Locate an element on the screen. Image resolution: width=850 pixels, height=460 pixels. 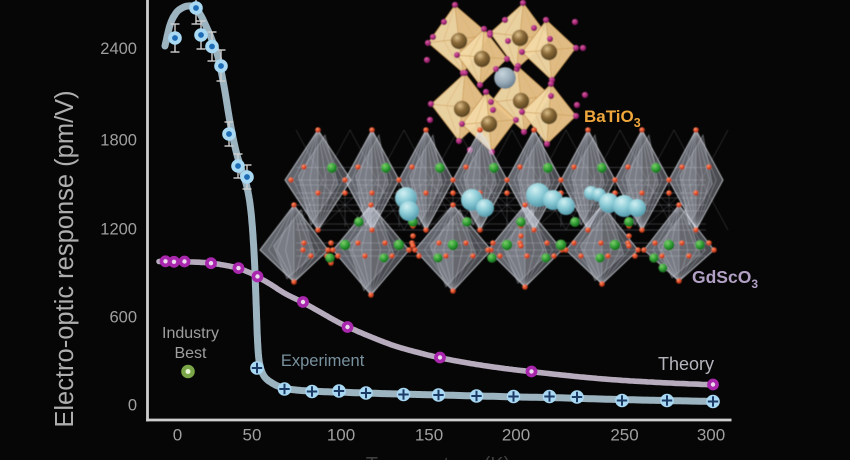
svg-text: Experiment is located at coordinates (323, 361).